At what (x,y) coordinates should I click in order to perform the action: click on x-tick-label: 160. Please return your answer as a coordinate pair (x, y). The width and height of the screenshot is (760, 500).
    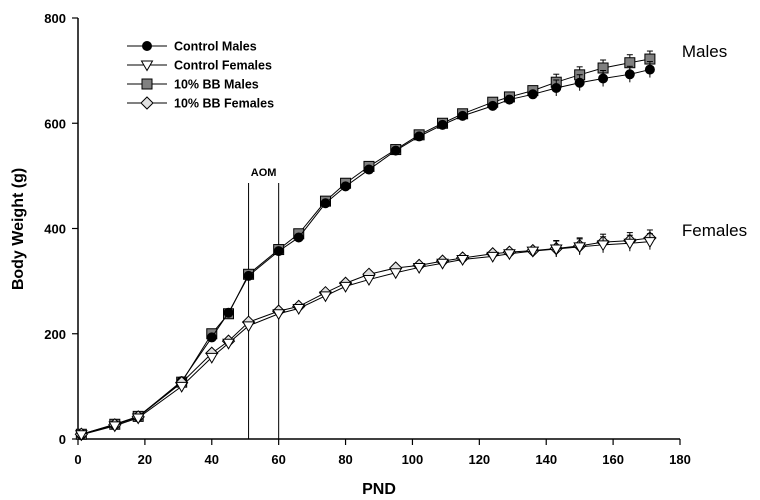
    Looking at the image, I should click on (613, 459).